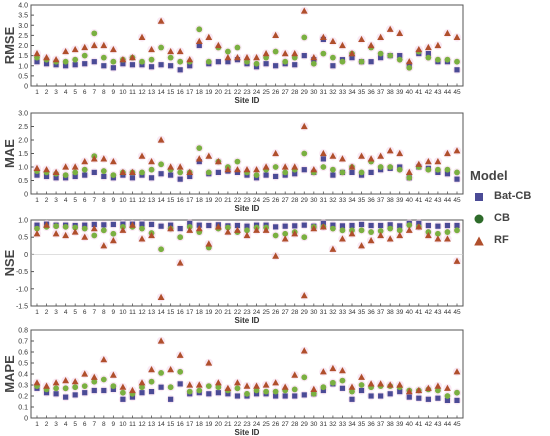  I want to click on x-tick-label: 28, so click(295, 312).